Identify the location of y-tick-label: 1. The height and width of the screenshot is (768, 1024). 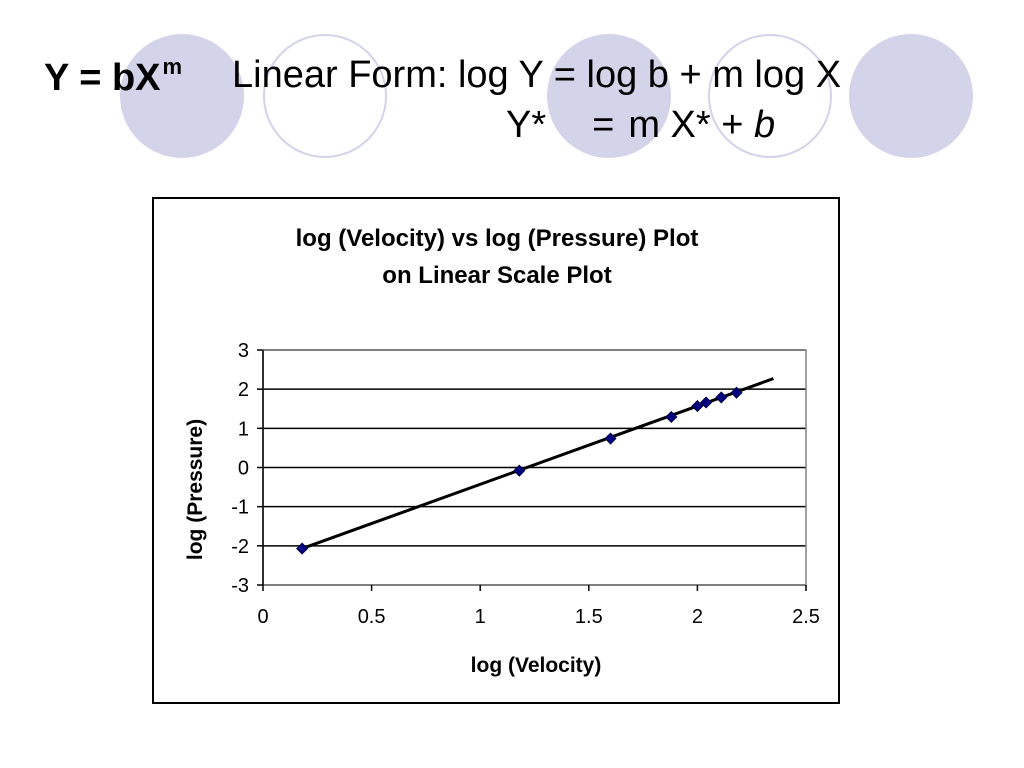
(243, 429).